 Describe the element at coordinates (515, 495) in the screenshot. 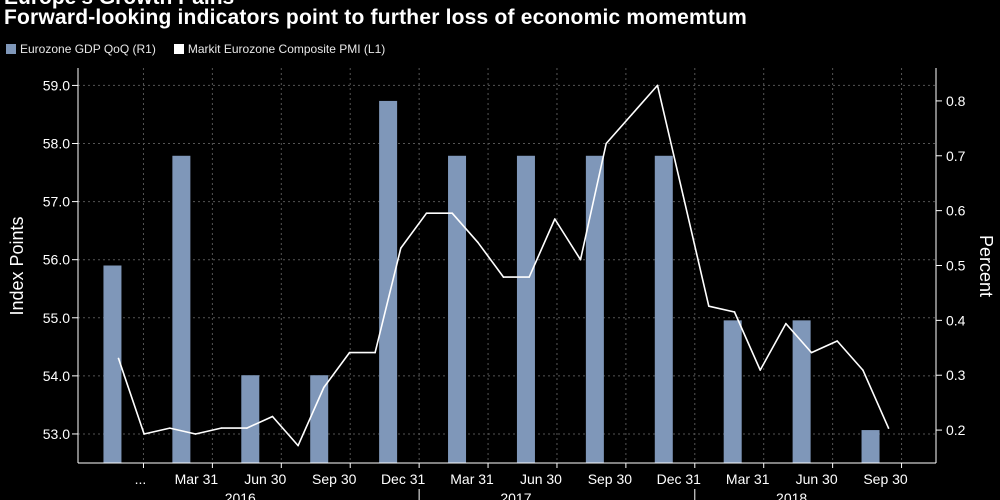

I see `year-label: 2017` at that location.